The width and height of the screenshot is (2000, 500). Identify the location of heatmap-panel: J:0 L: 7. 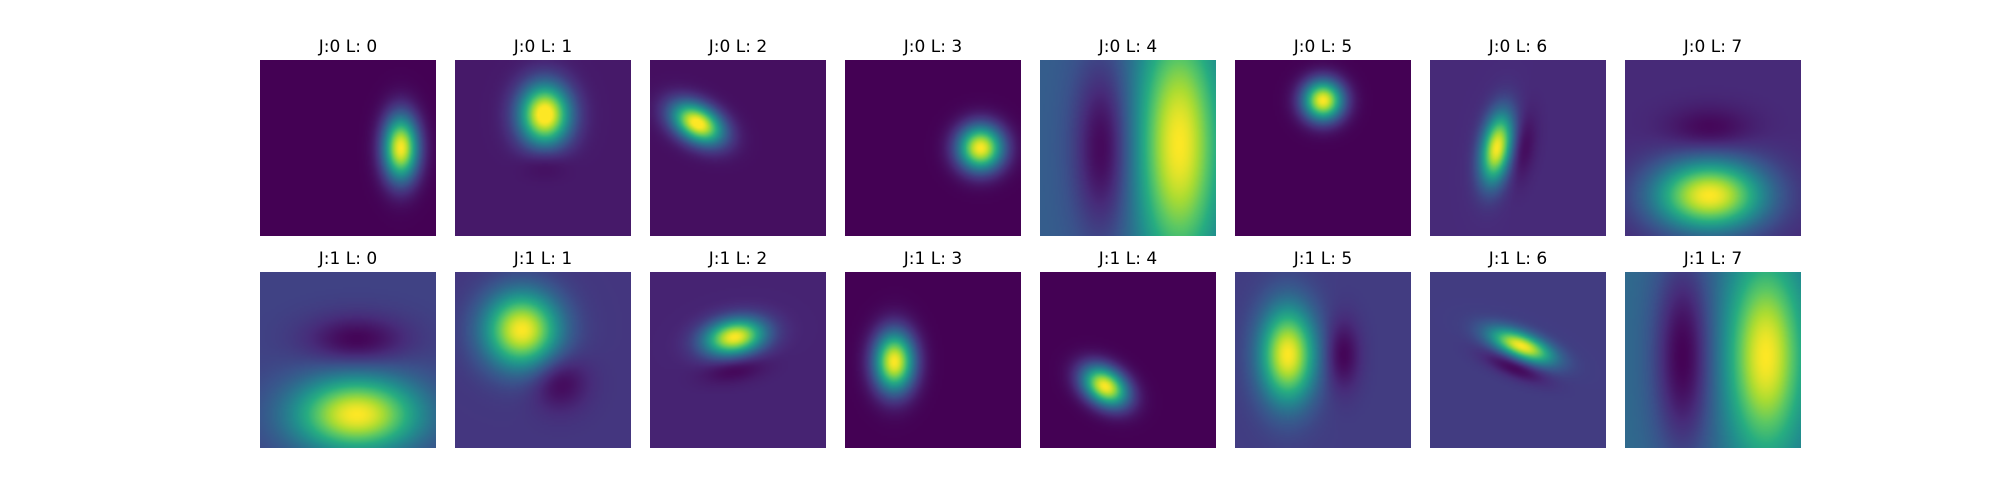
(1713, 136).